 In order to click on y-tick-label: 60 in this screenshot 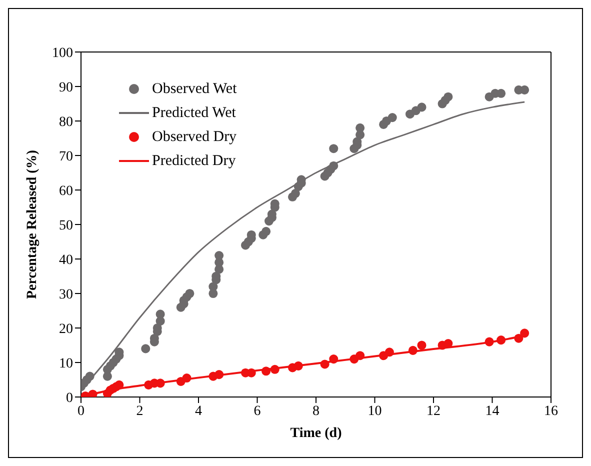, I will do `click(66, 191)`.